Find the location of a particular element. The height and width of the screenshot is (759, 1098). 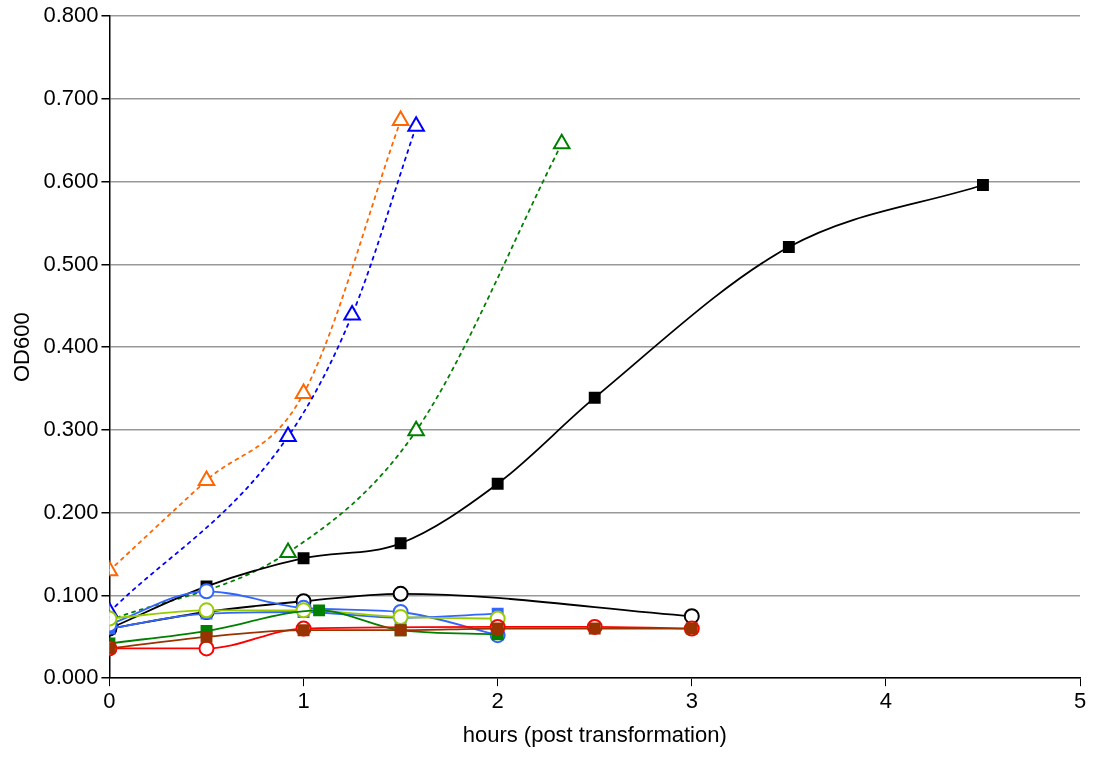

y-axis-title: OD600 is located at coordinates (22, 347).